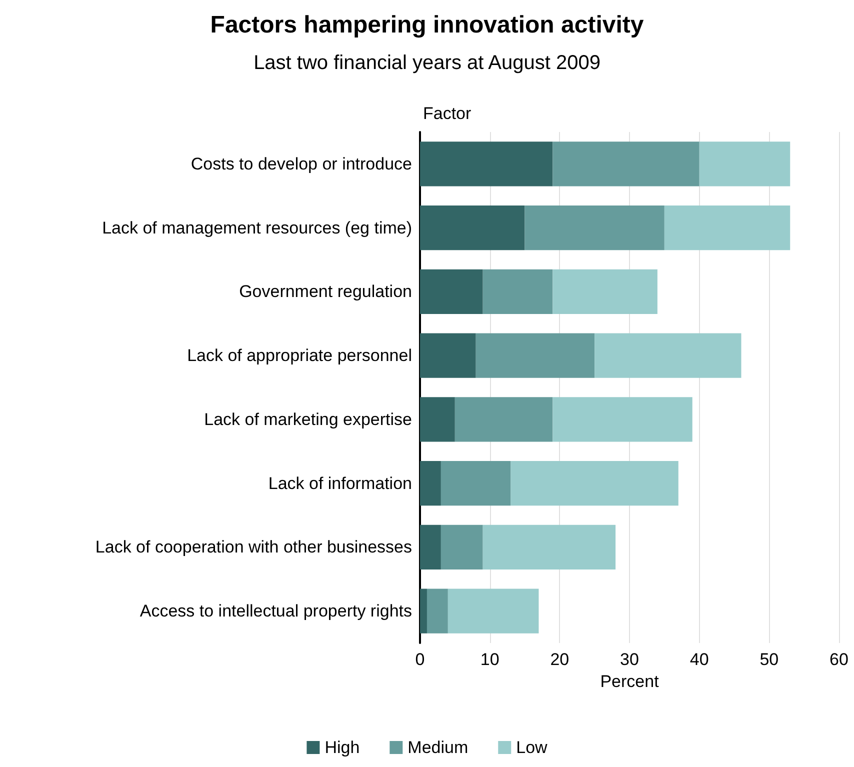 This screenshot has height=767, width=854. Describe the element at coordinates (308, 419) in the screenshot. I see `y-tick-label: Lack of marketing expertise` at that location.